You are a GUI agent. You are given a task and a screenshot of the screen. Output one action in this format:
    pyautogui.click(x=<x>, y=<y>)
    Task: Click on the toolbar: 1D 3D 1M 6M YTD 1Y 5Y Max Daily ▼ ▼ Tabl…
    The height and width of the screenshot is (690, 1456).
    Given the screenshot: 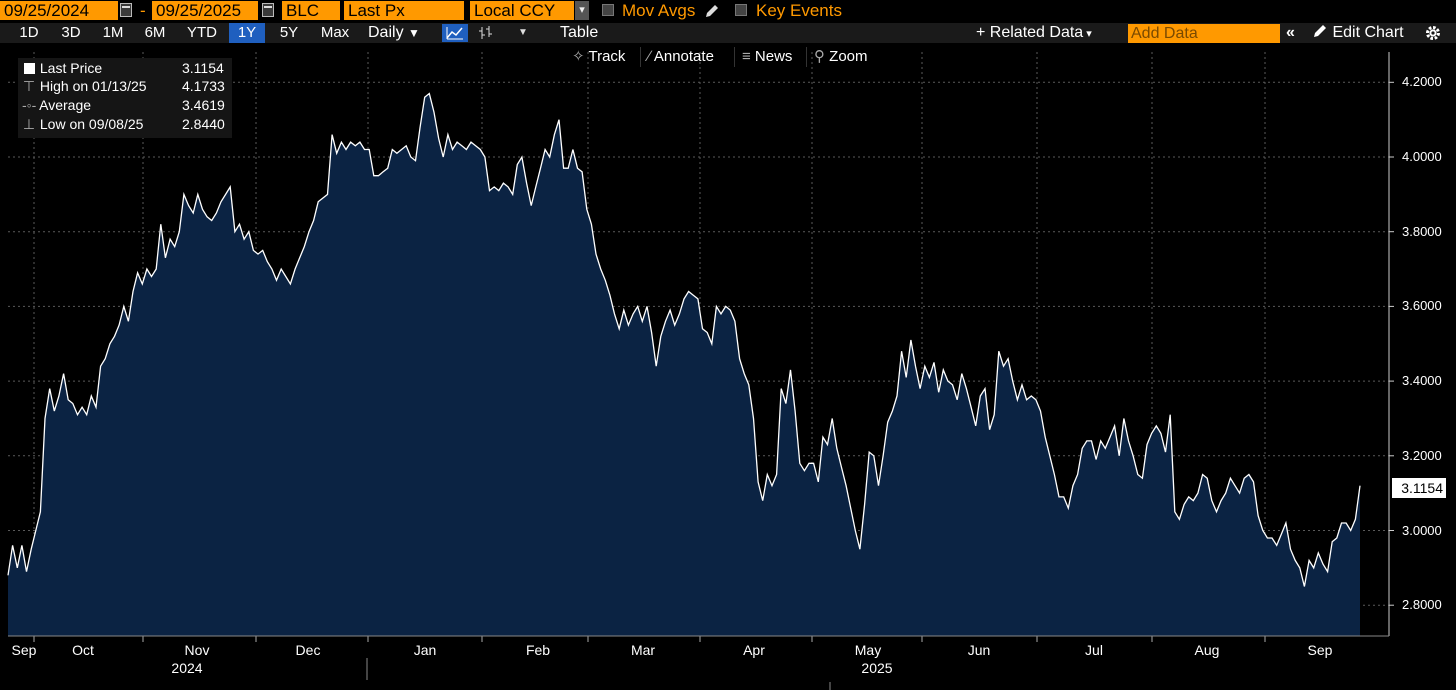 What is the action you would take?
    pyautogui.click(x=728, y=33)
    